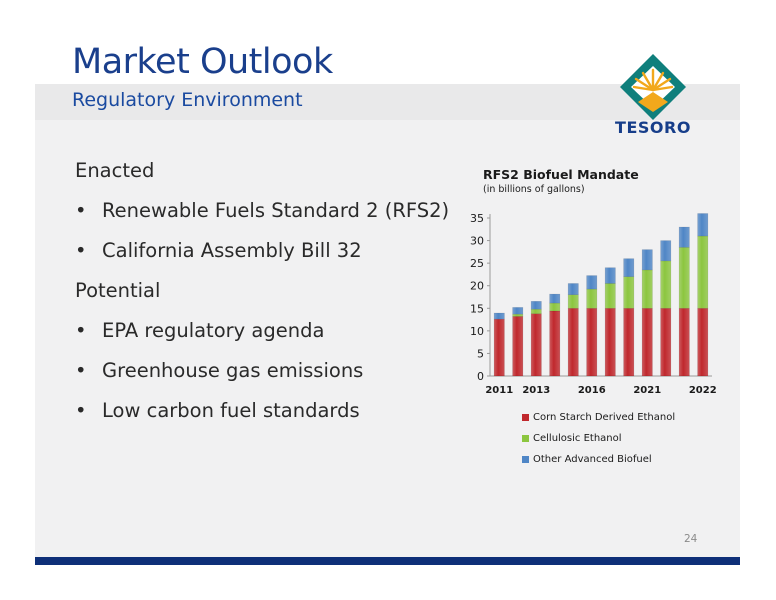 Image resolution: width=776 pixels, height=600 pixels. I want to click on list-item: • Renewable Fuels Standard 2 (RFS2), so click(265, 218).